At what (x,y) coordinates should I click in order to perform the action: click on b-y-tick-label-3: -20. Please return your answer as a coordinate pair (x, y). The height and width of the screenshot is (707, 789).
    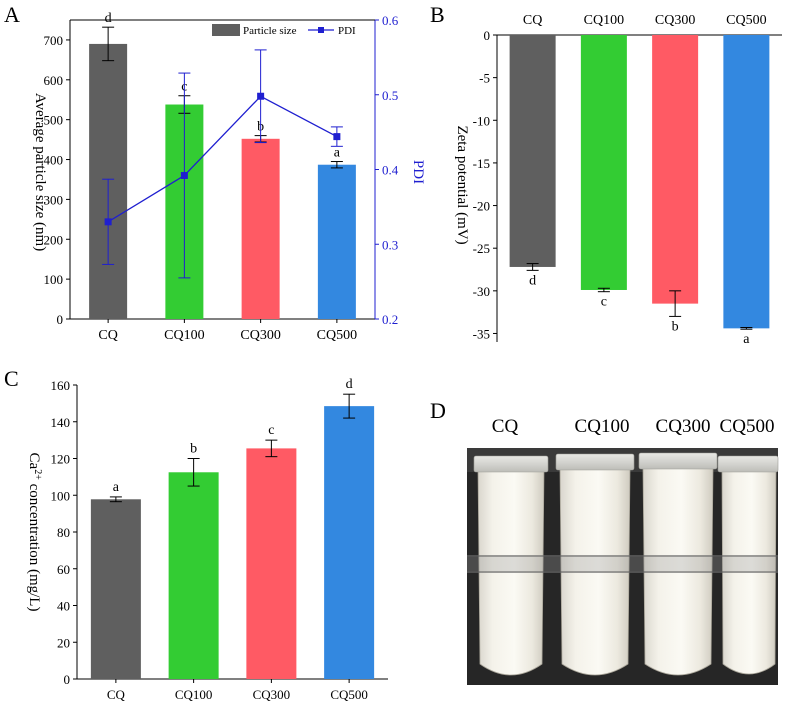
    Looking at the image, I should click on (481, 206).